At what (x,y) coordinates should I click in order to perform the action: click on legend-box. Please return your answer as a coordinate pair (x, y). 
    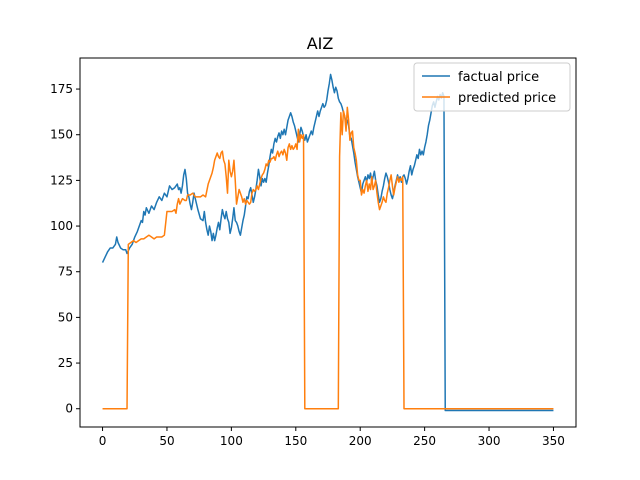
    Looking at the image, I should click on (492, 87).